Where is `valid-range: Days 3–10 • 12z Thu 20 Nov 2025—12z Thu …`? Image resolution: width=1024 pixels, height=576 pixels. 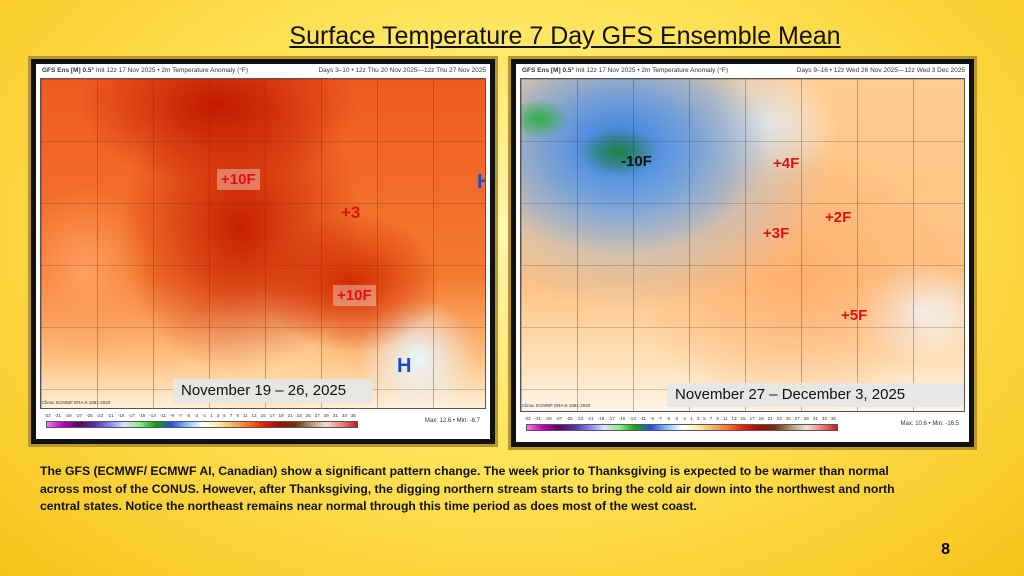 valid-range: Days 3–10 • 12z Thu 20 Nov 2025—12z Thu … is located at coordinates (402, 70).